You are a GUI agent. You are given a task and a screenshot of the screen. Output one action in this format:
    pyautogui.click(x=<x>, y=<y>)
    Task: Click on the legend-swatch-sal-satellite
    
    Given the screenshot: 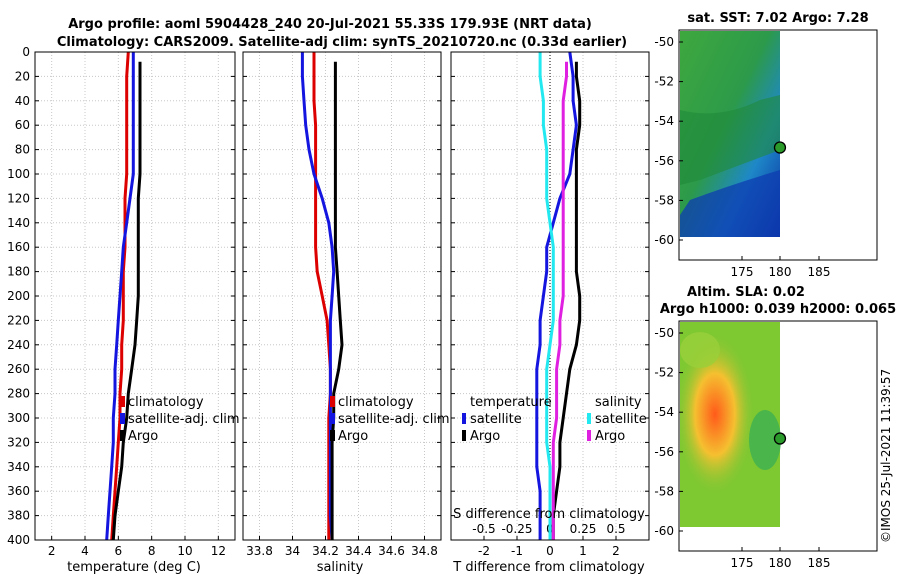 What is the action you would take?
    pyautogui.click(x=589, y=418)
    